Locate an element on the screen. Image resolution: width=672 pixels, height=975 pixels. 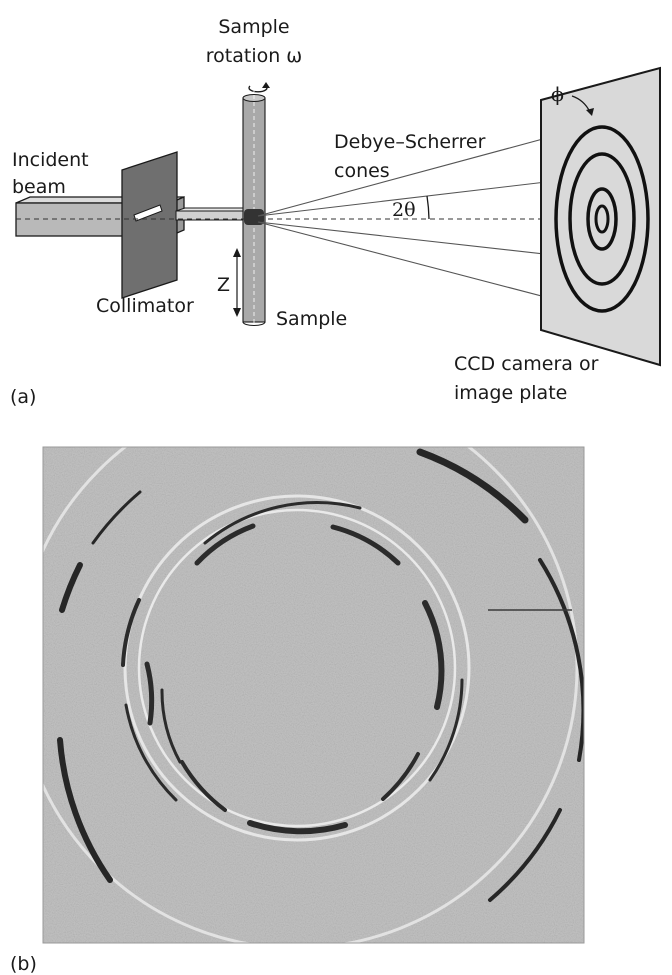
debye-scherrer-label-line2: cones is located at coordinates (362, 171).